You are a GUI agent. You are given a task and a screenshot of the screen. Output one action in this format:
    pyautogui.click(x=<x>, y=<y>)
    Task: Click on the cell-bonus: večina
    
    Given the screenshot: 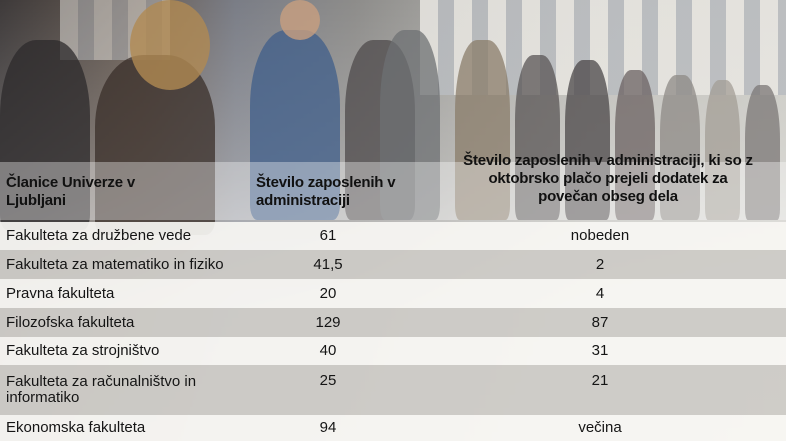 What is the action you would take?
    pyautogui.click(x=600, y=427)
    